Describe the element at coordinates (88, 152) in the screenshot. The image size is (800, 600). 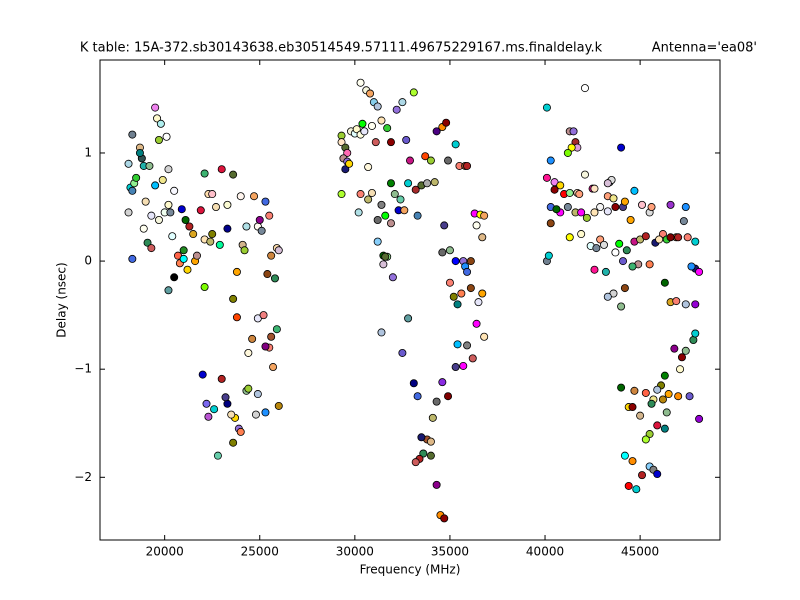
I see `y-tick-label: 1` at that location.